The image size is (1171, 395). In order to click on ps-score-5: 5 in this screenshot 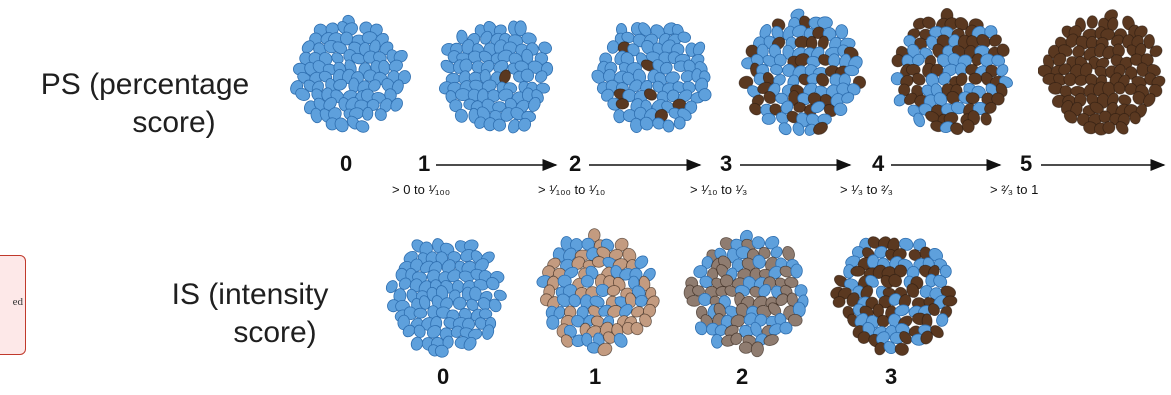, I will do `click(1026, 163)`.